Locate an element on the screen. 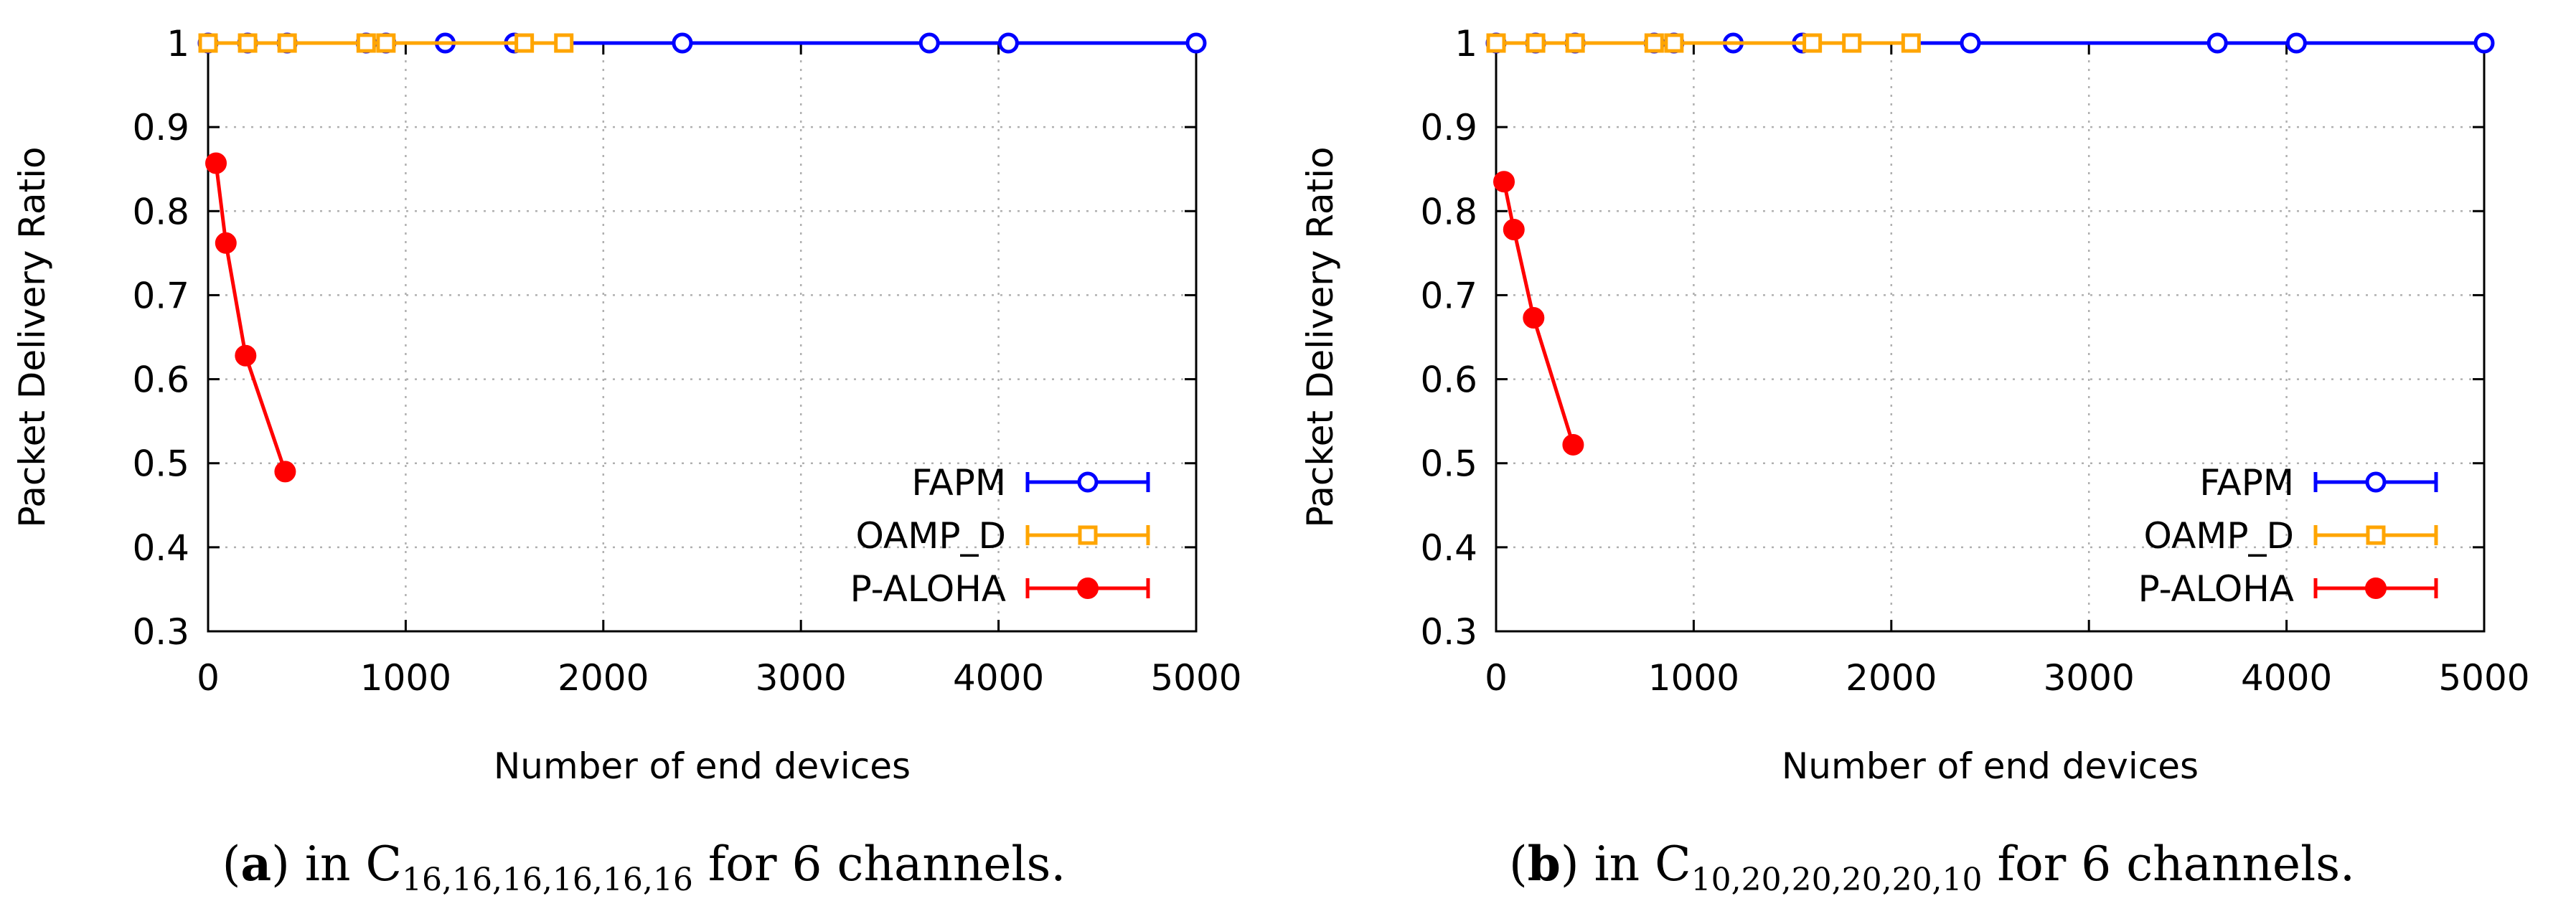  caption-subscript: 10,20,20,20,20,10 is located at coordinates (1837, 880).